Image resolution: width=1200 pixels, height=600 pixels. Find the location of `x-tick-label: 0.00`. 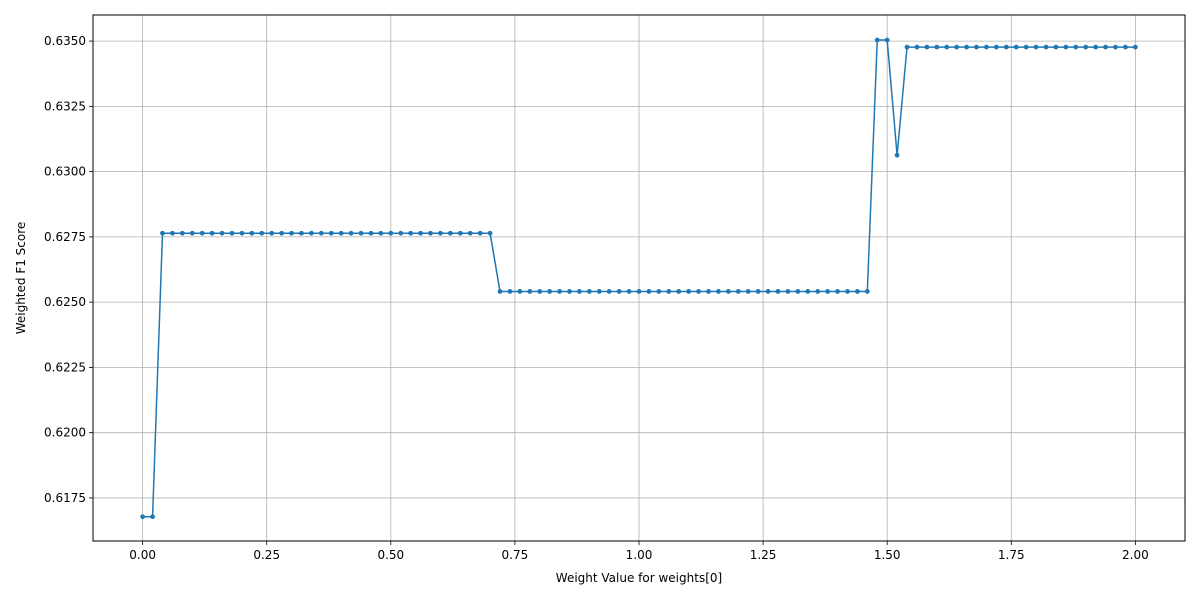

x-tick-label: 0.00 is located at coordinates (142, 555).